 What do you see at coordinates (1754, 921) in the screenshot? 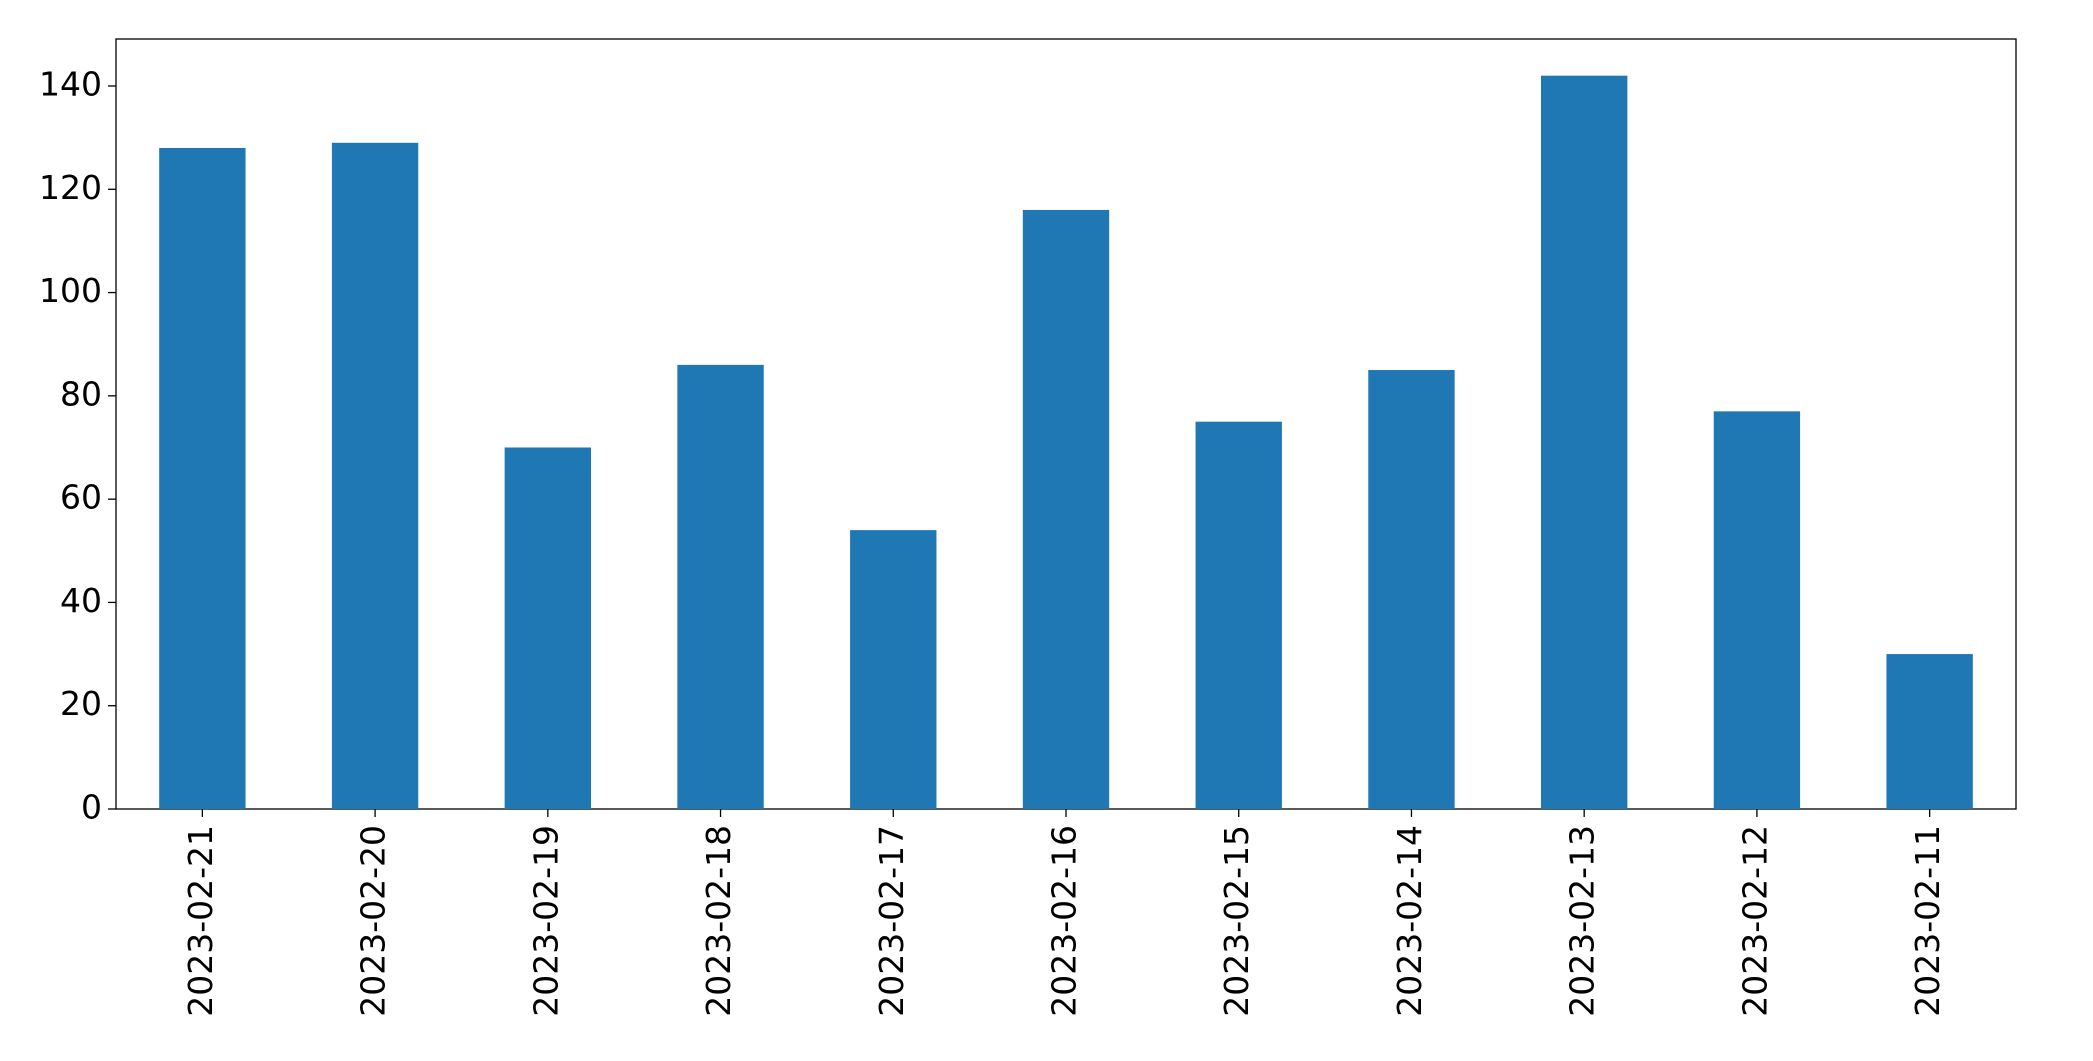
I see `x-tick-label: 2023-02-12` at bounding box center [1754, 921].